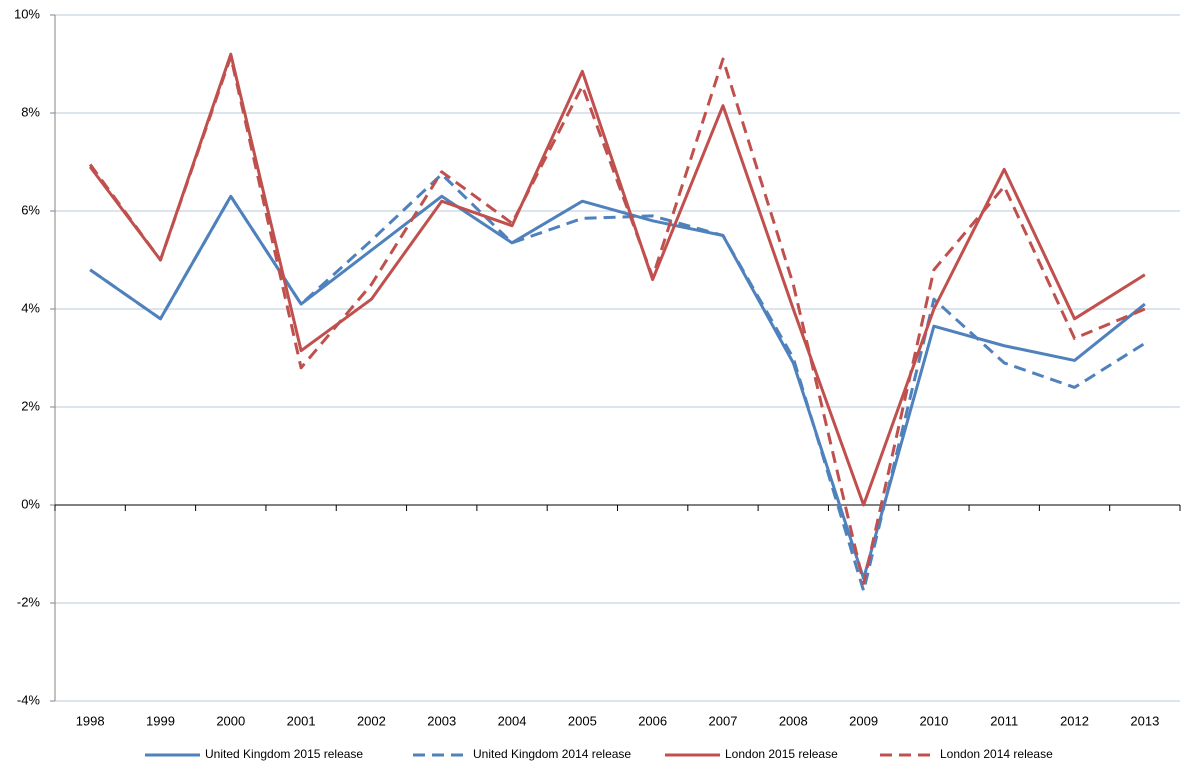 This screenshot has width=1181, height=767. What do you see at coordinates (371, 720) in the screenshot?
I see `x-tick-label: 2002` at bounding box center [371, 720].